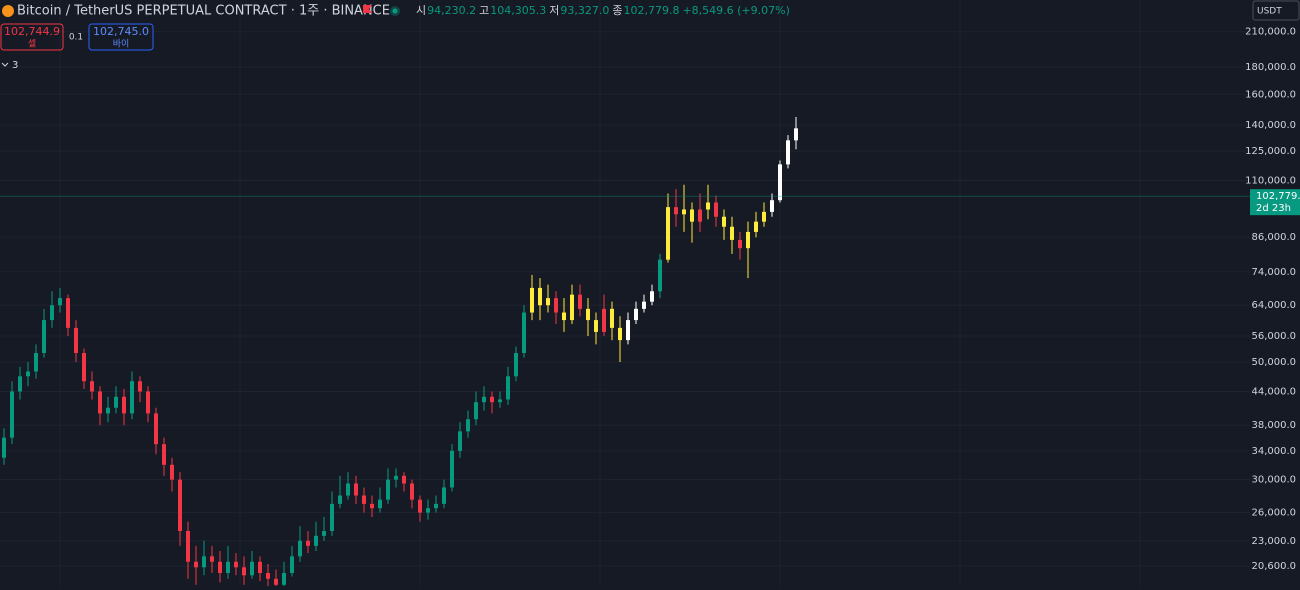 This screenshot has width=1300, height=590. I want to click on y-tick-label: 26,000.0, so click(1273, 513).